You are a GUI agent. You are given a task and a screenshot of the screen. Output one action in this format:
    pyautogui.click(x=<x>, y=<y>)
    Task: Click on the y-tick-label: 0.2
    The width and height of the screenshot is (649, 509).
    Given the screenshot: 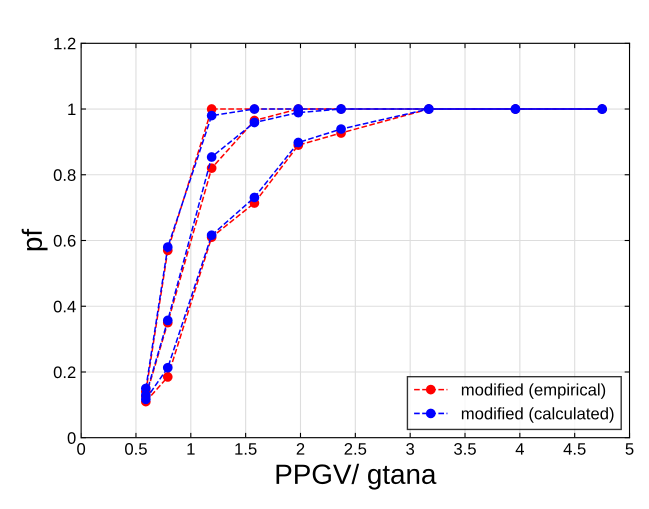 What is the action you would take?
    pyautogui.click(x=65, y=372)
    